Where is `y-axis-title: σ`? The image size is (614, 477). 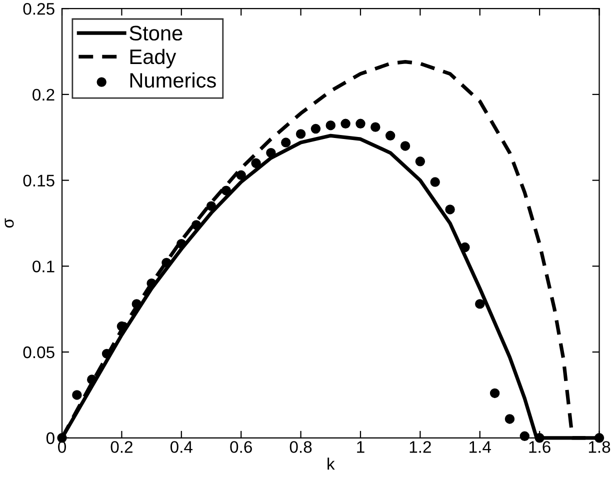 y-axis-title: σ is located at coordinates (9, 223).